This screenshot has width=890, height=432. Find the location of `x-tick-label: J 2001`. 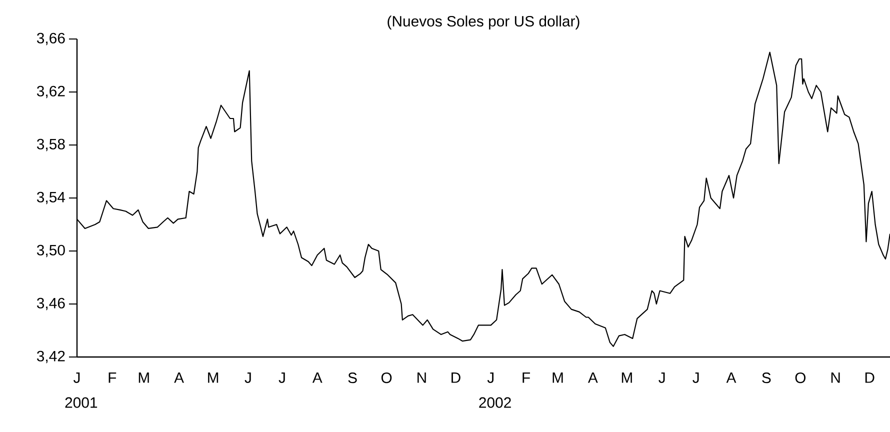

x-tick-label: J 2001 is located at coordinates (81, 390).